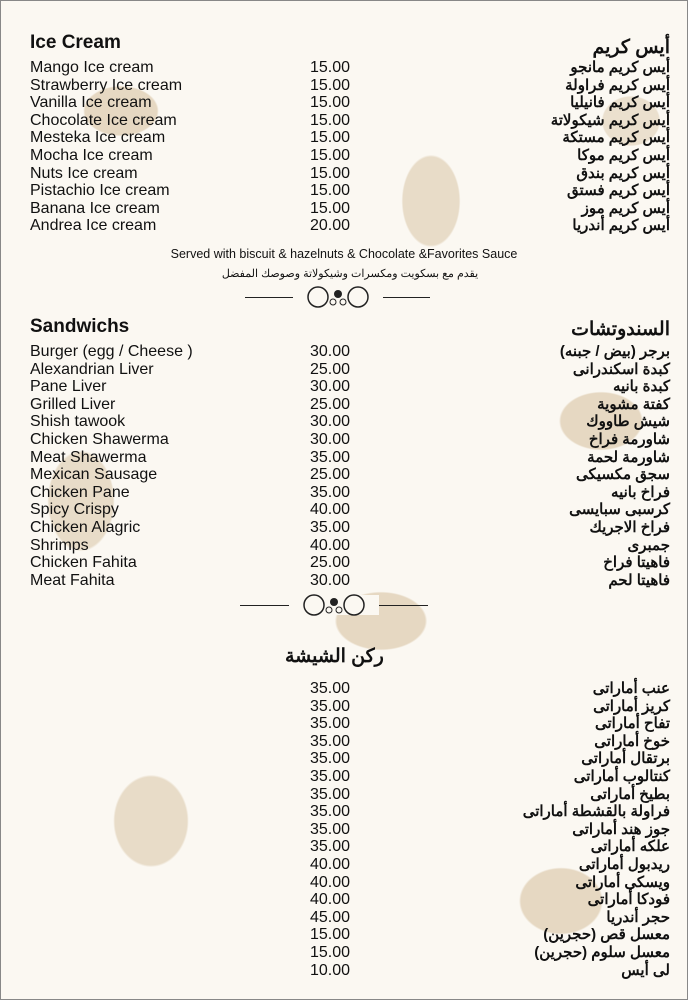  I want to click on item-name-ar: أيس كريم أندريا, so click(621, 226).